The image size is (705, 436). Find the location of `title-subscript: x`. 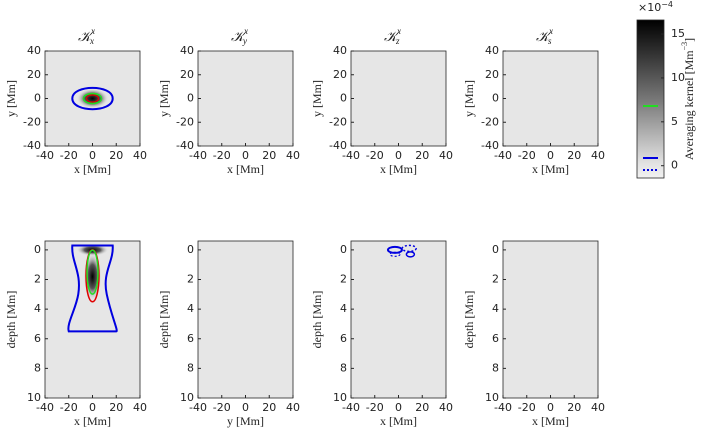

title-subscript: x is located at coordinates (91, 41).